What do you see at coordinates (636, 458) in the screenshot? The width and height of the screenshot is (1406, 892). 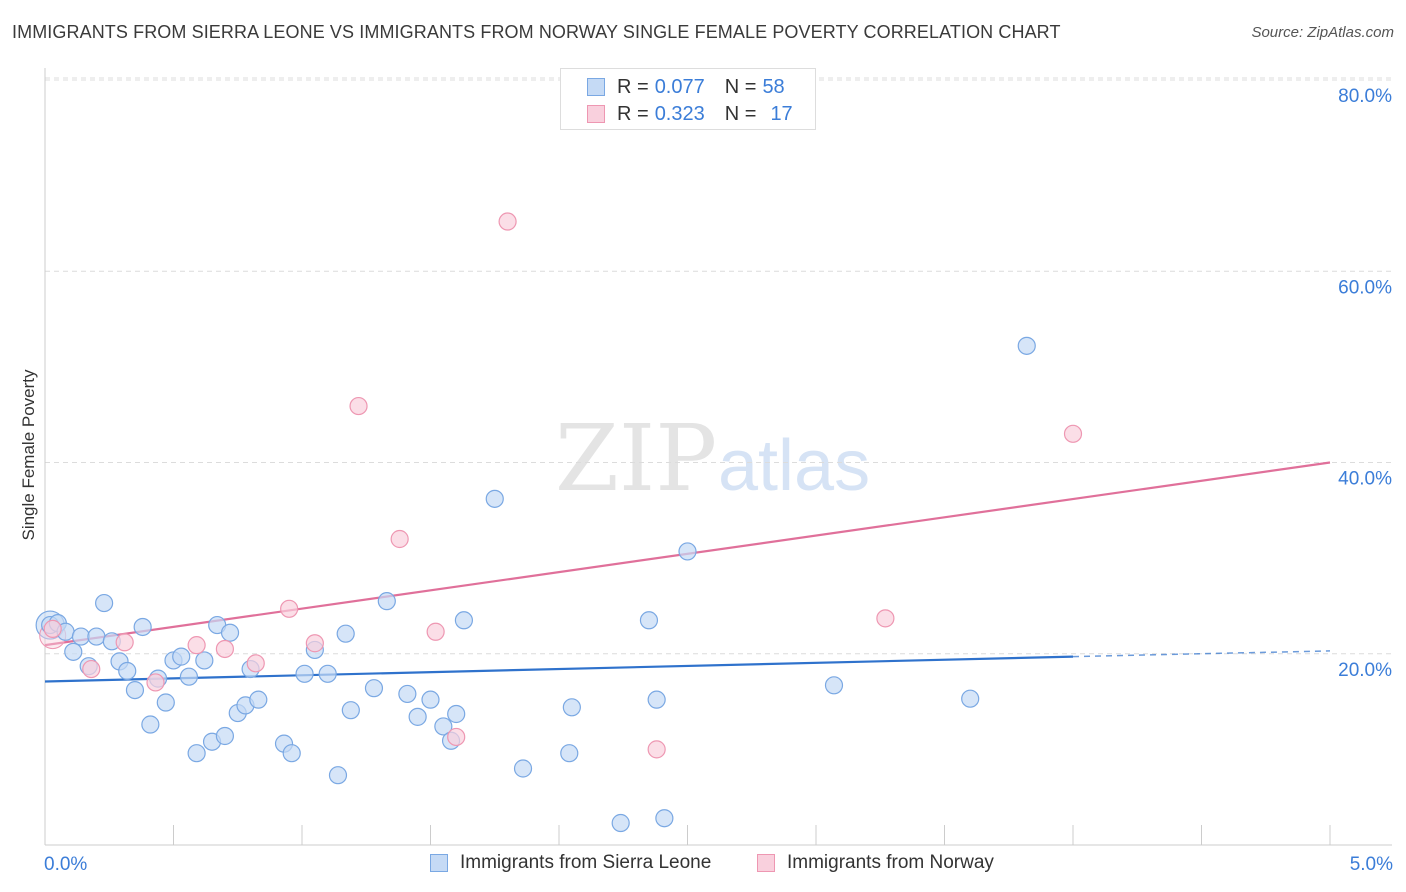 I see `watermark-zip: ZIP` at bounding box center [636, 458].